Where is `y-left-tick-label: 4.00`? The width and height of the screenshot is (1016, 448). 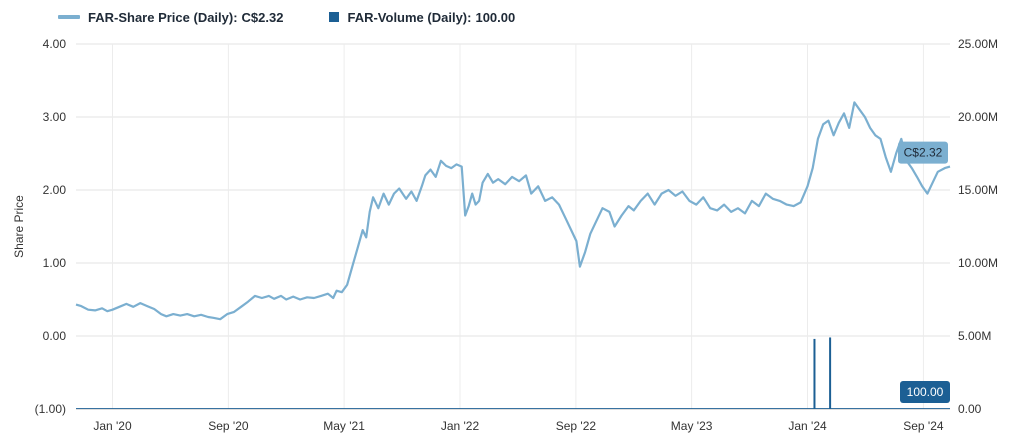 y-left-tick-label: 4.00 is located at coordinates (55, 44).